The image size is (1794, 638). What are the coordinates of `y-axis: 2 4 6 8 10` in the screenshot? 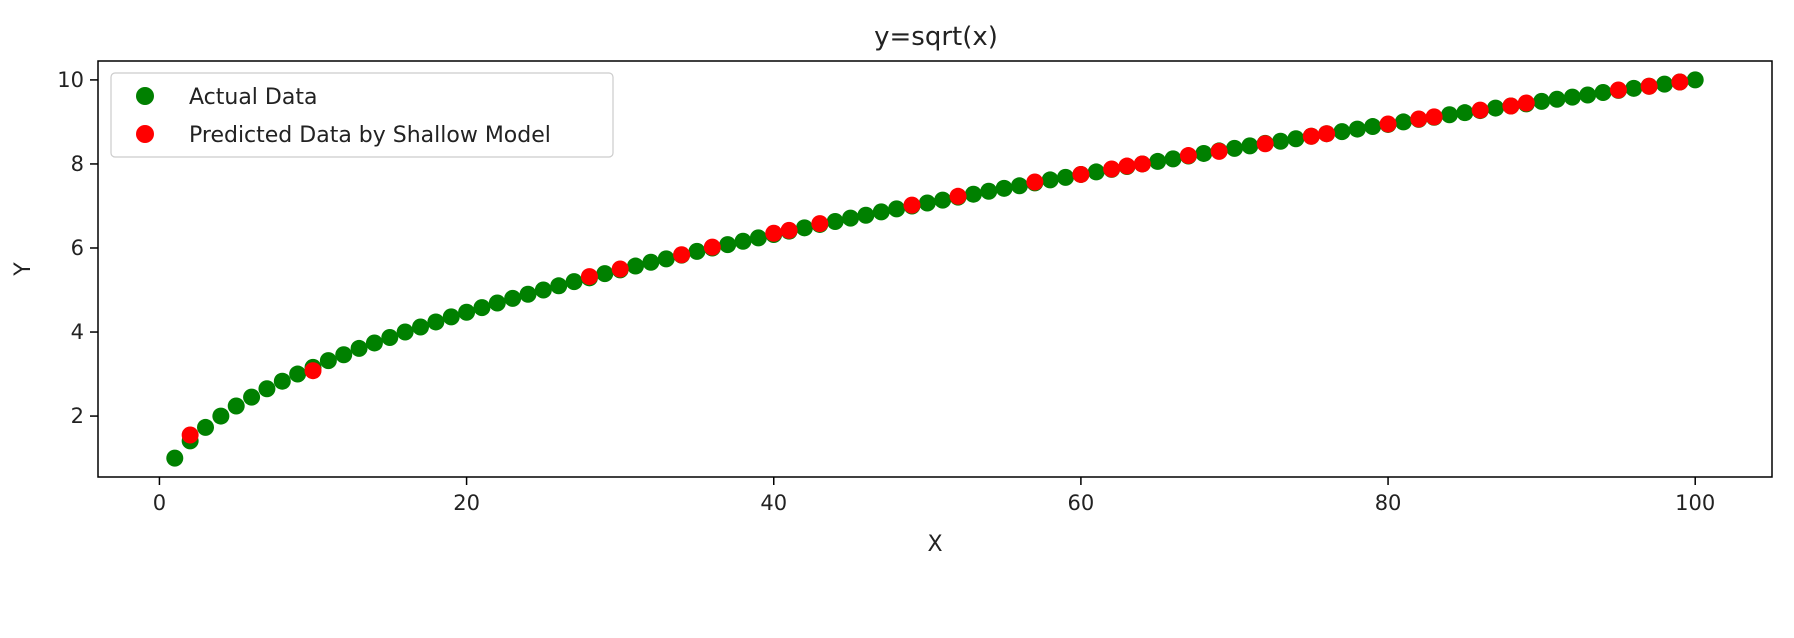 It's located at (77, 248).